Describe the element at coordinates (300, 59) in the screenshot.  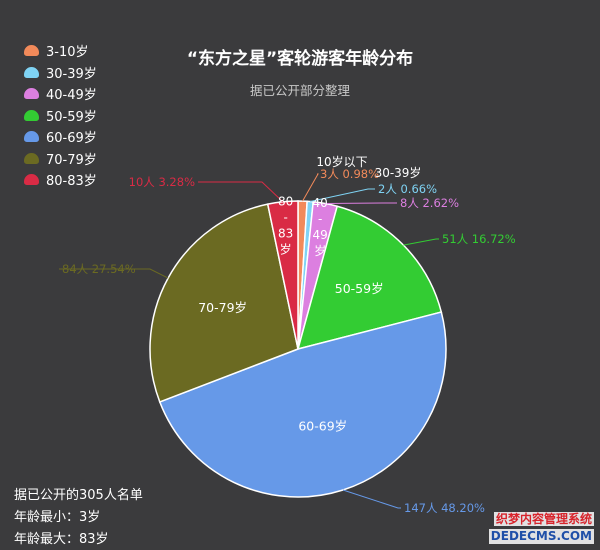
I see `chart-title: “东方之星”客轮游客年龄分布` at that location.